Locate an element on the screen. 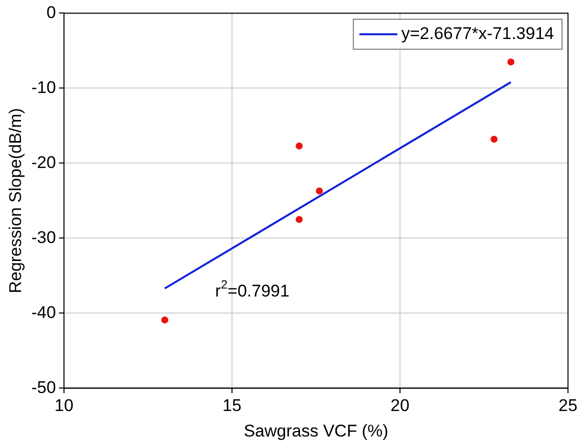  x-axis-title: Sawgrass VCF (%) is located at coordinates (316, 430).